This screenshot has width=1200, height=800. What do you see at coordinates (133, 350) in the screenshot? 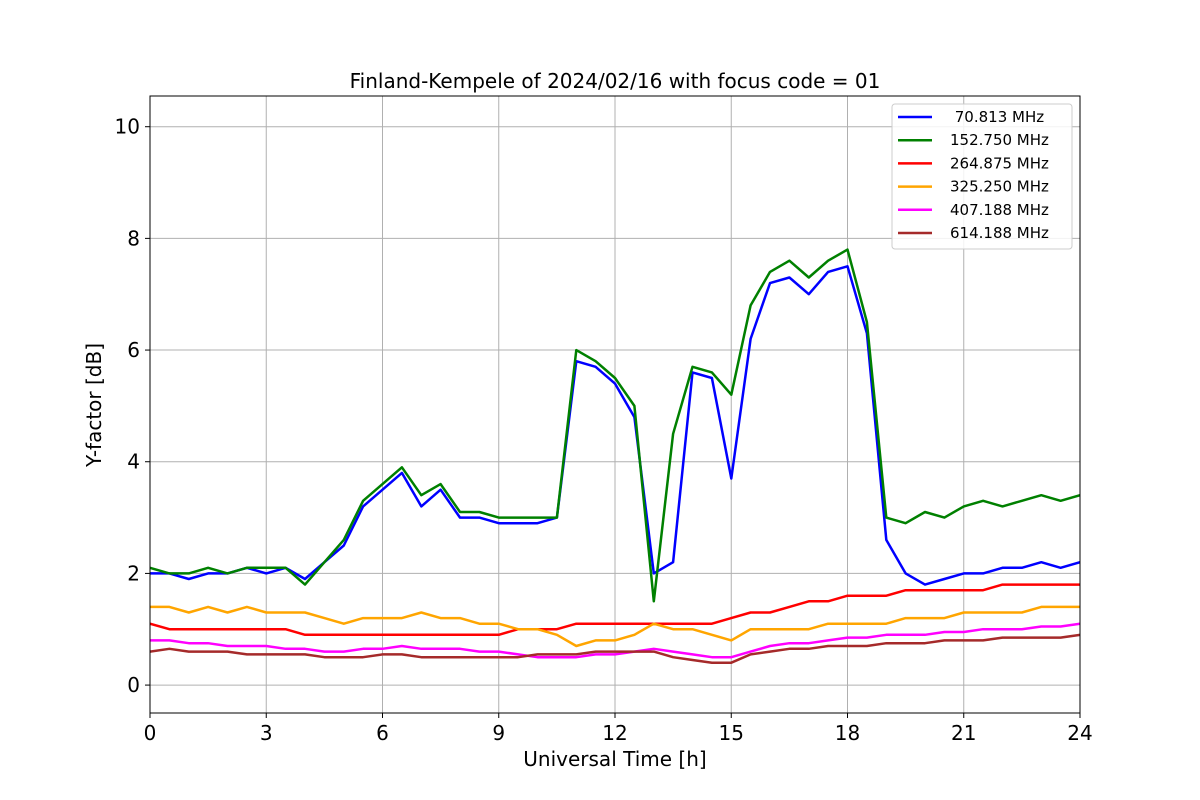
I see `y-tick-label: 6` at bounding box center [133, 350].